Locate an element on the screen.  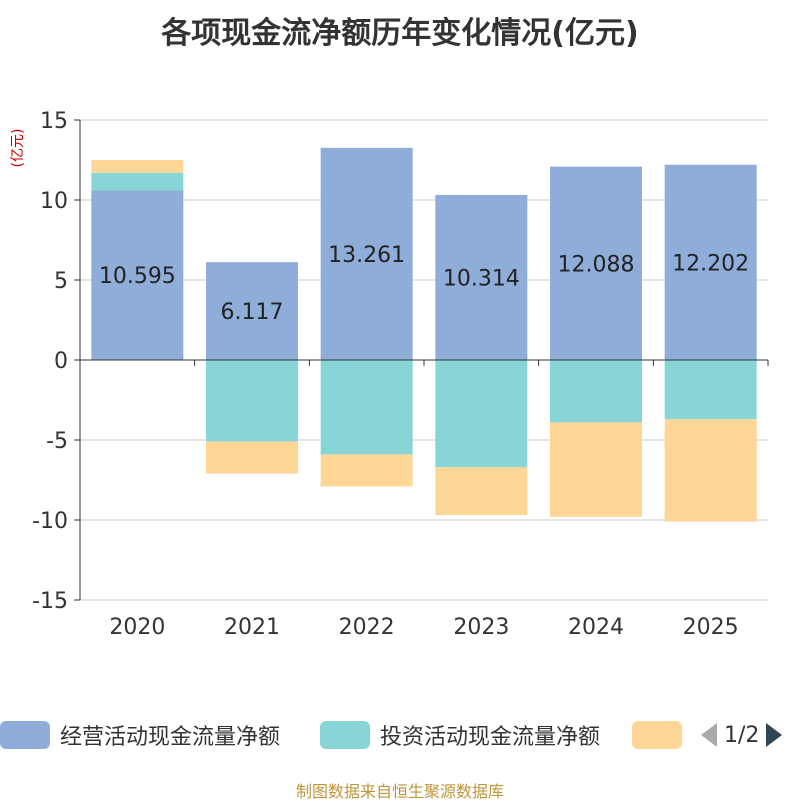
bar-operating-2023 is located at coordinates (481, 277).